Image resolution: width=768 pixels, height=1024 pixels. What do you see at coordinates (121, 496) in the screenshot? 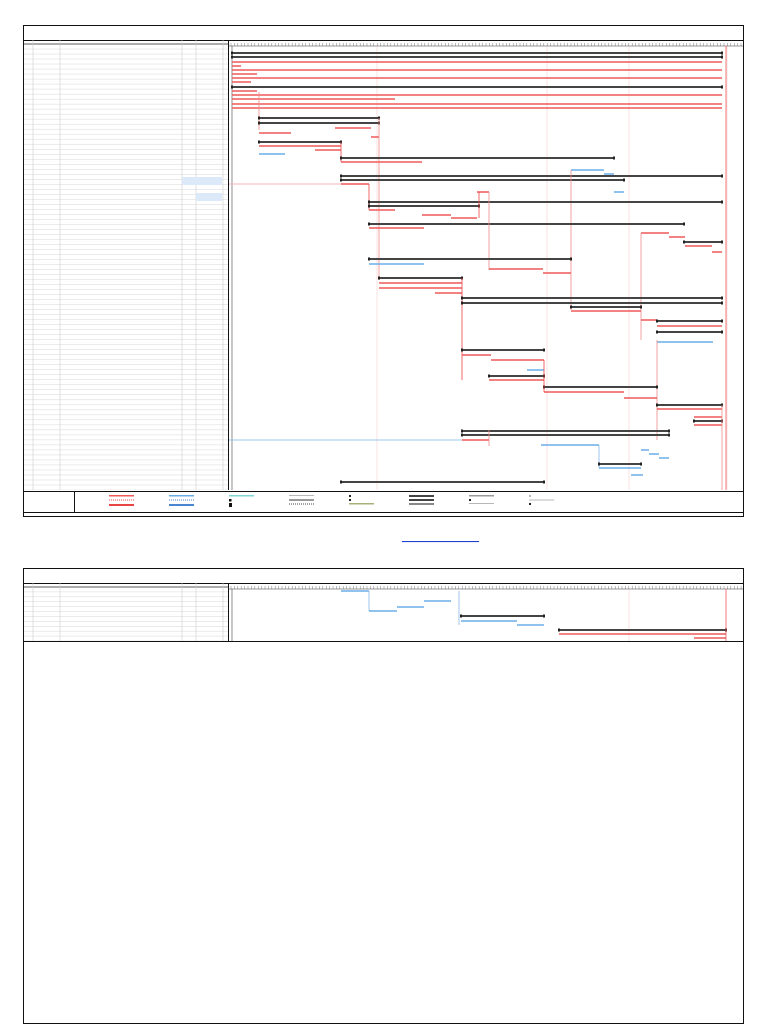
I see `legend-critical-task` at bounding box center [121, 496].